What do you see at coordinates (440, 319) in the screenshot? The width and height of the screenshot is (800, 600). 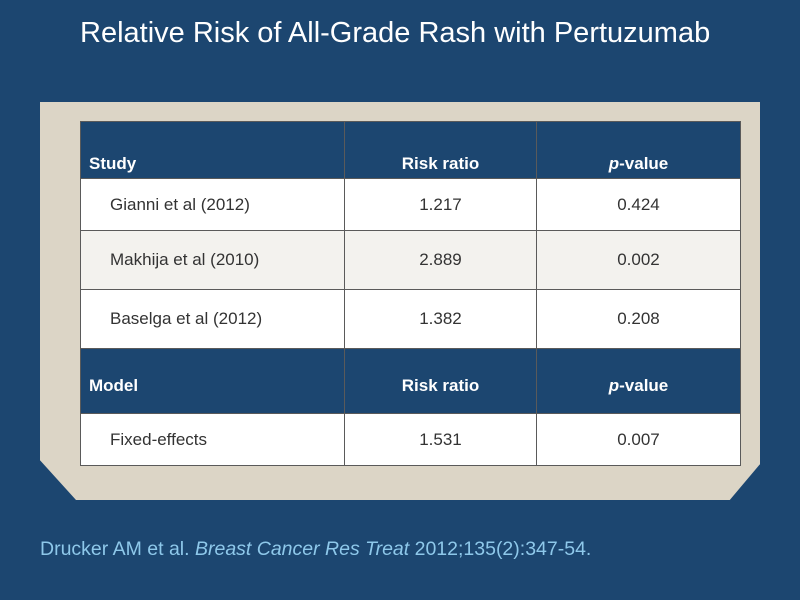 I see `risk-ratio-value: 1.382` at bounding box center [440, 319].